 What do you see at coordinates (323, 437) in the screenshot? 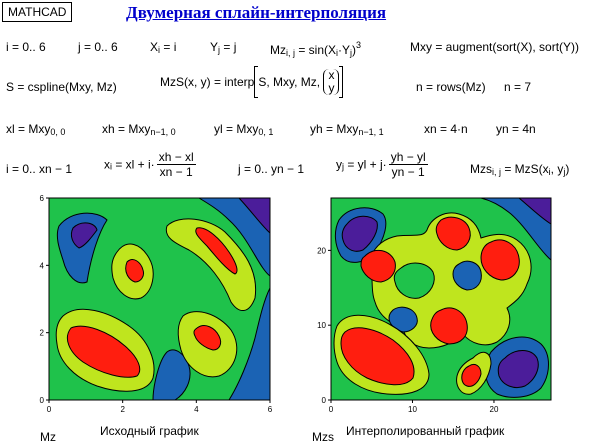
I see `right-plot-variable: Mzs` at bounding box center [323, 437].